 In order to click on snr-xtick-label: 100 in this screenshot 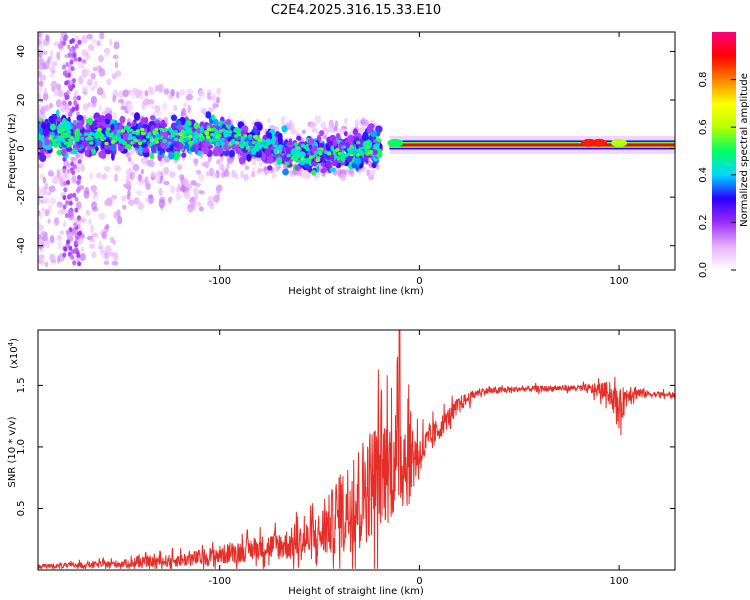, I will do `click(619, 581)`.